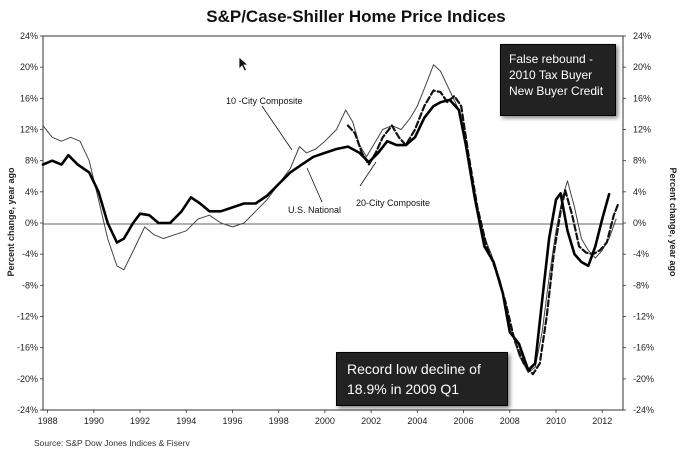 The width and height of the screenshot is (684, 456). Describe the element at coordinates (643, 379) in the screenshot. I see `y-tick-label-right: -20%` at that location.